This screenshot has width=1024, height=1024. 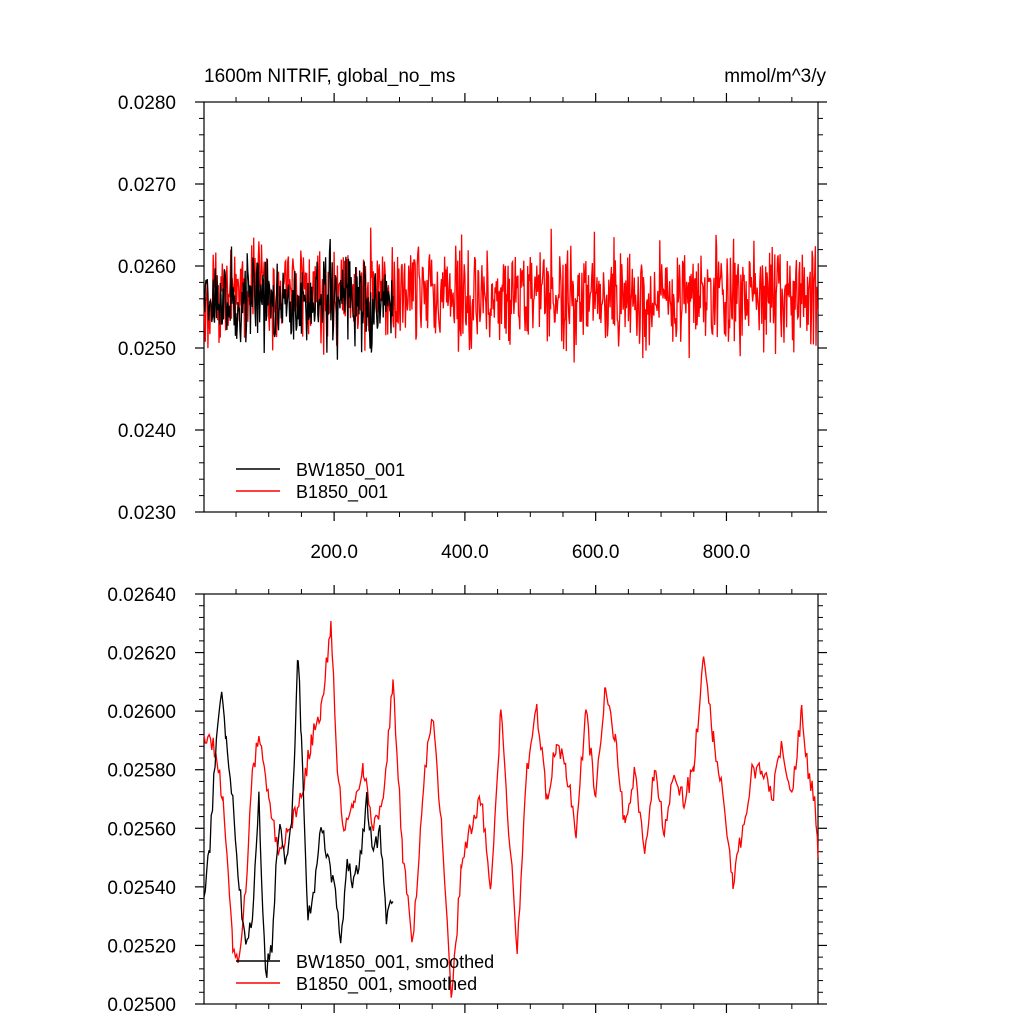 What do you see at coordinates (465, 552) in the screenshot?
I see `x-tick-label: 400.0` at bounding box center [465, 552].